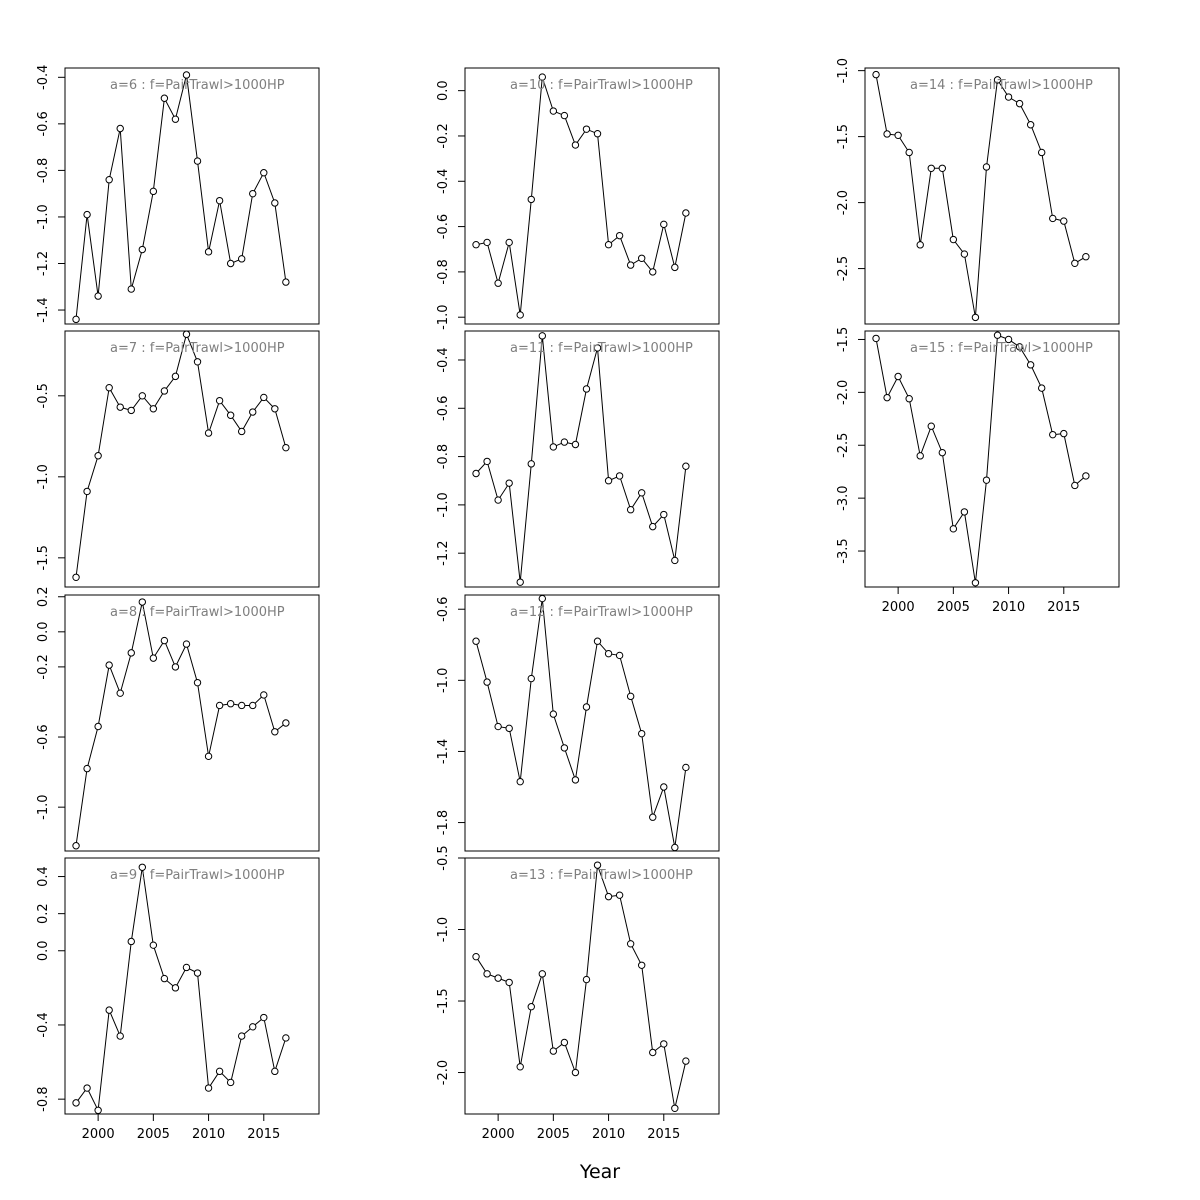 The height and width of the screenshot is (1200, 1200). What do you see at coordinates (1001, 85) in the screenshot?
I see `panel-title: a=14 : f=PairTrawl>1000HP` at bounding box center [1001, 85].